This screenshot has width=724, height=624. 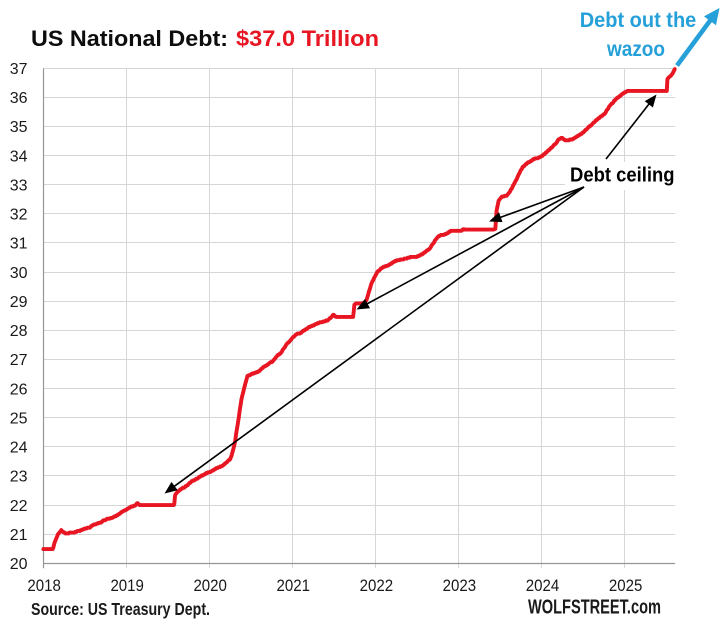 What do you see at coordinates (377, 585) in the screenshot?
I see `svg-text: 2022` at bounding box center [377, 585].